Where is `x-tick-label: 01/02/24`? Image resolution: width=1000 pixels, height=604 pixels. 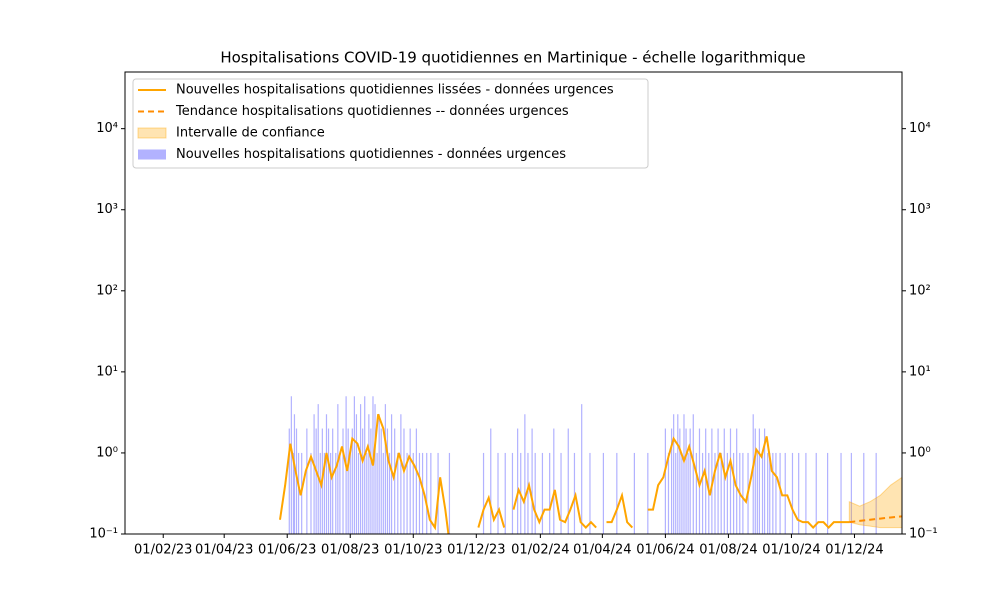
x-tick-label: 01/02/24 is located at coordinates (540, 550).